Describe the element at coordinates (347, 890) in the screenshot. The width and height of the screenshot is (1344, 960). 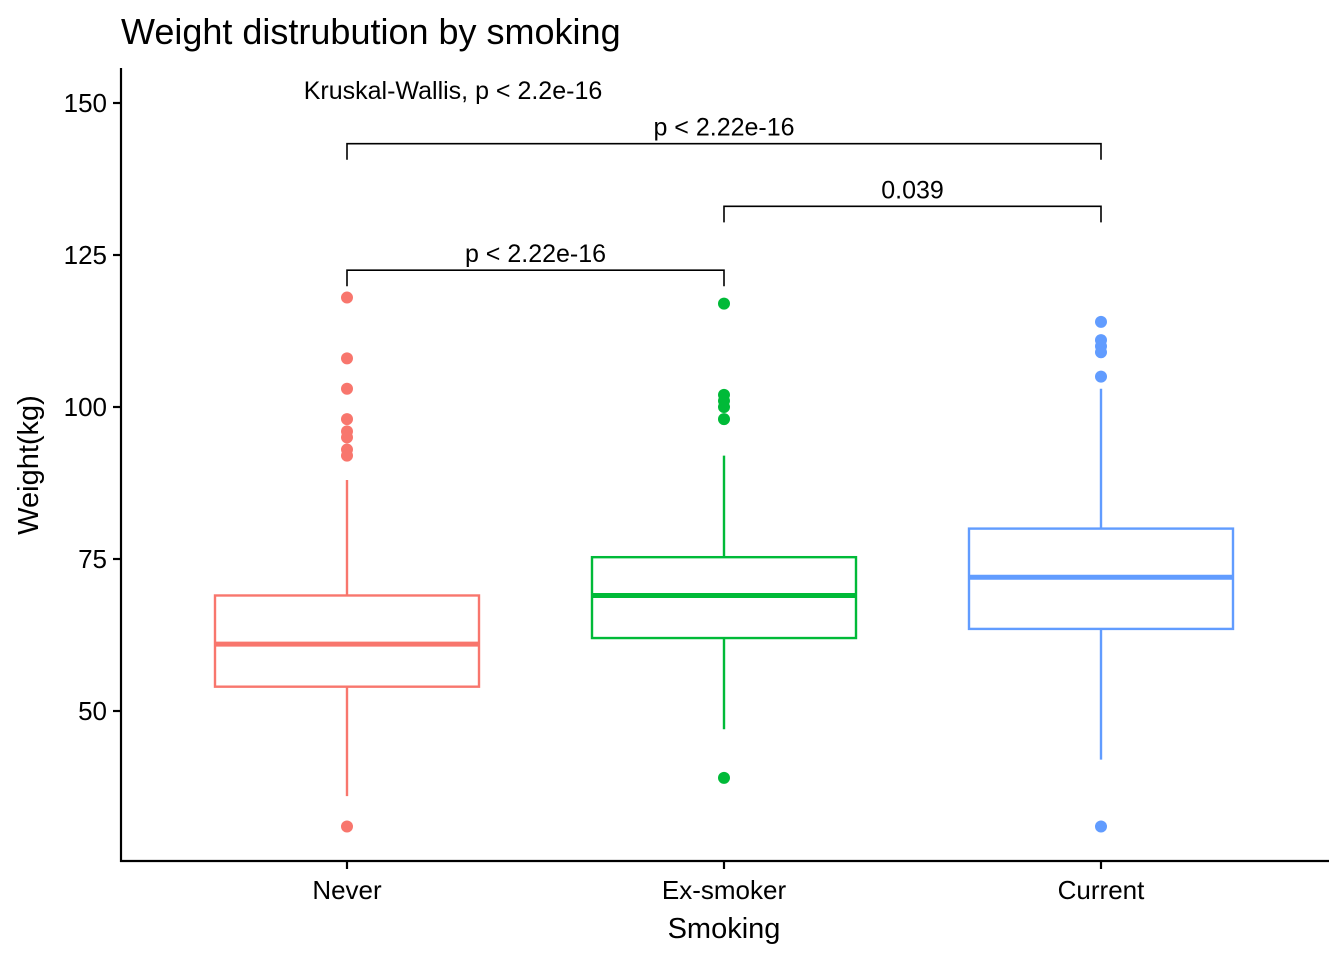
I see `x-tick-label: Never` at that location.